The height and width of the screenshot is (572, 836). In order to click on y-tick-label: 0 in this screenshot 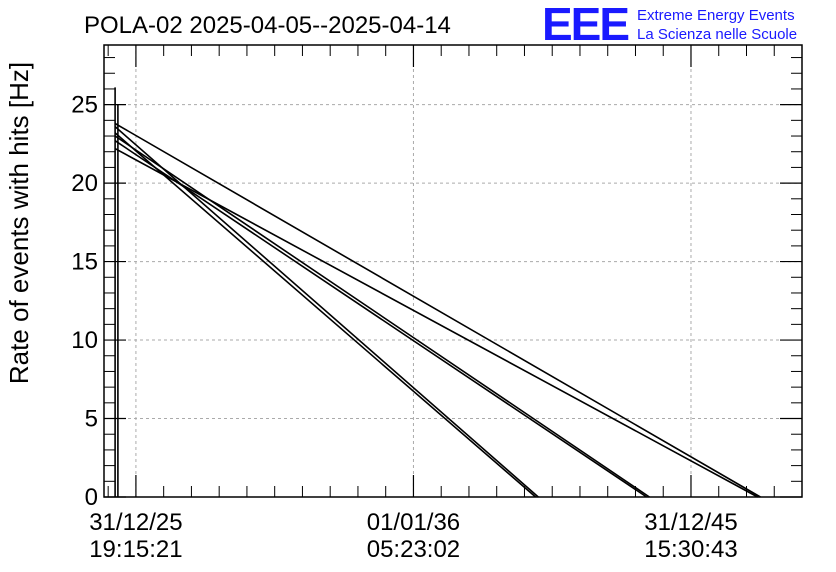, I will do `click(91, 497)`.